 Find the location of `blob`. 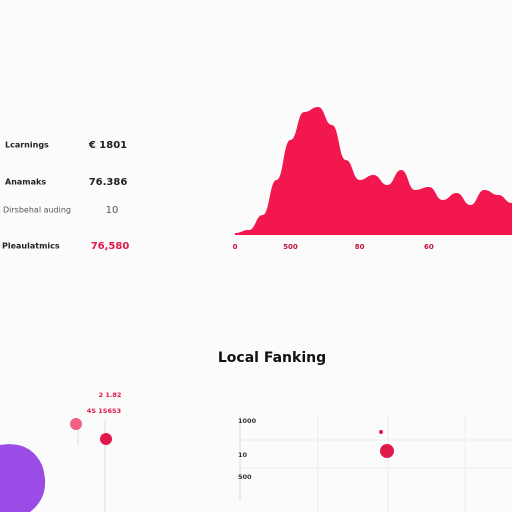

blob is located at coordinates (23, 478).